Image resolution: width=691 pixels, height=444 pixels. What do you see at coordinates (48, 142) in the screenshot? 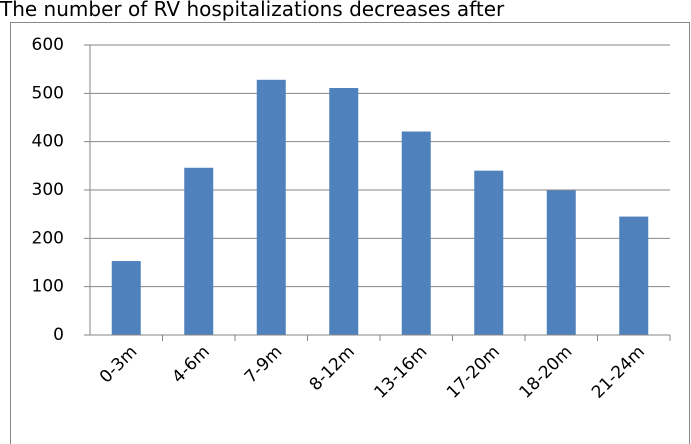
I see `y-tick-label: 400` at bounding box center [48, 142].